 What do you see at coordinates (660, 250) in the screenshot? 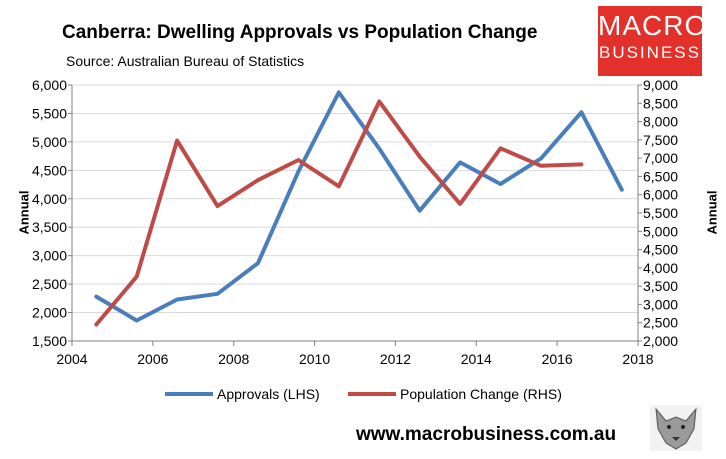
I see `right-tick-label: 4,500` at bounding box center [660, 250].